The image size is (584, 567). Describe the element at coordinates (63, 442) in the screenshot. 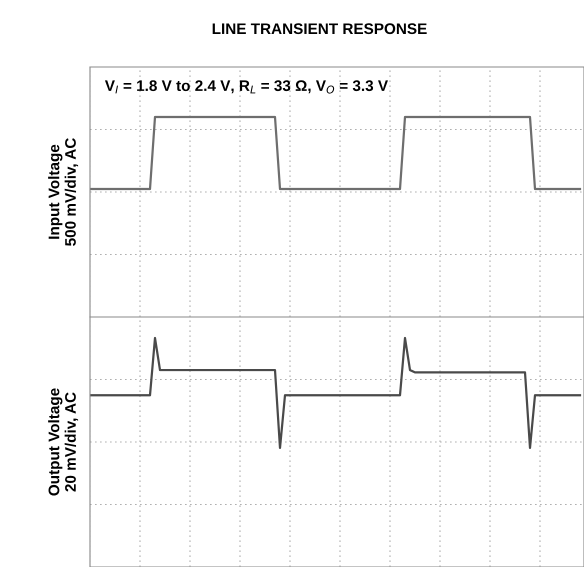

I see `y-axis-title: Output Voltage 20 mV/div, AC` at that location.